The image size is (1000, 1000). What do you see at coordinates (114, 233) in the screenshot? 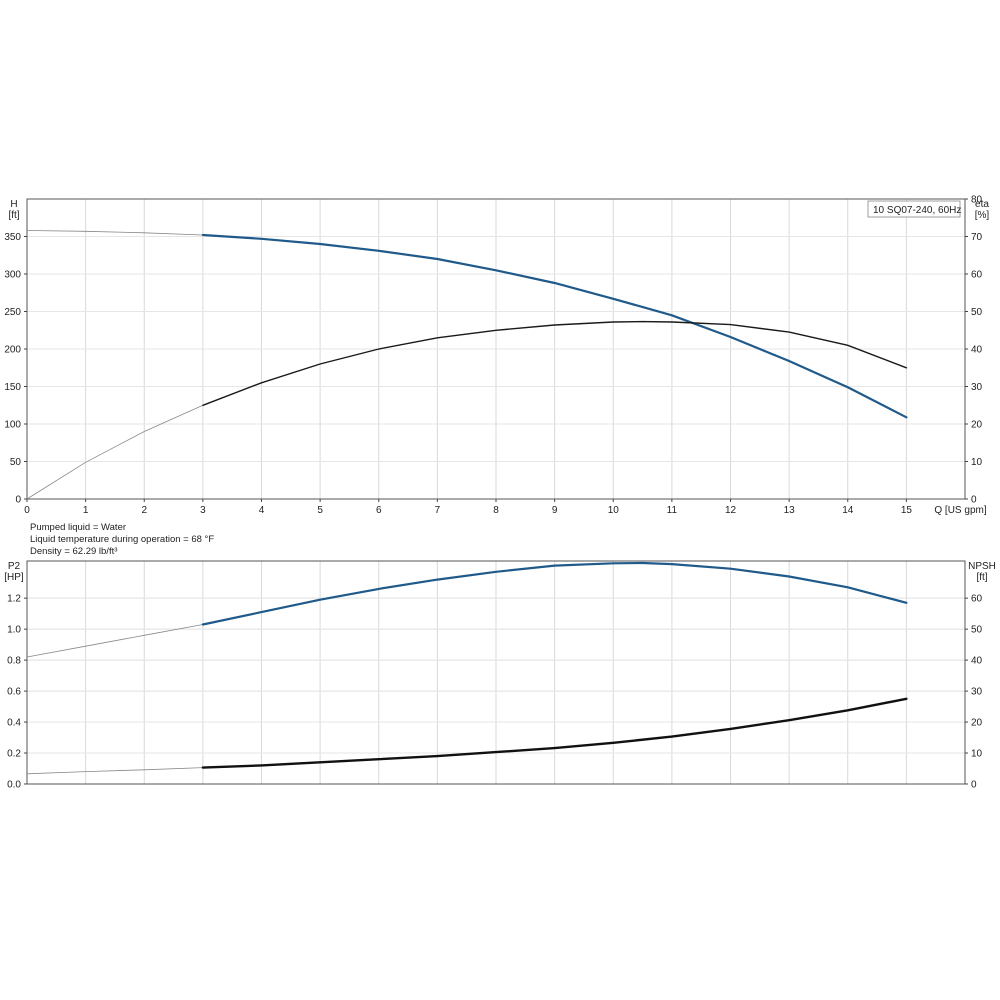
I see `top-chart-series-0-extrapolated-line` at bounding box center [114, 233].